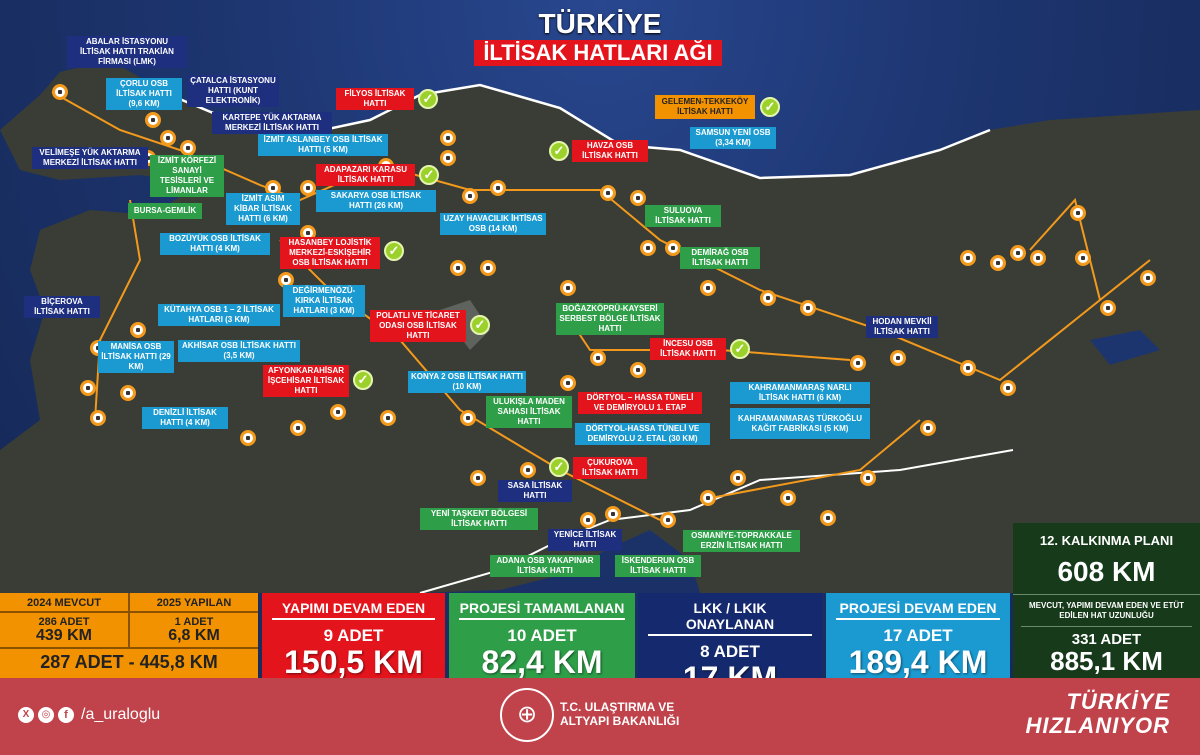 This screenshot has width=1200, height=755. Describe the element at coordinates (64, 635) in the screenshot. I see `existing-2024-km: 439 KM` at that location.